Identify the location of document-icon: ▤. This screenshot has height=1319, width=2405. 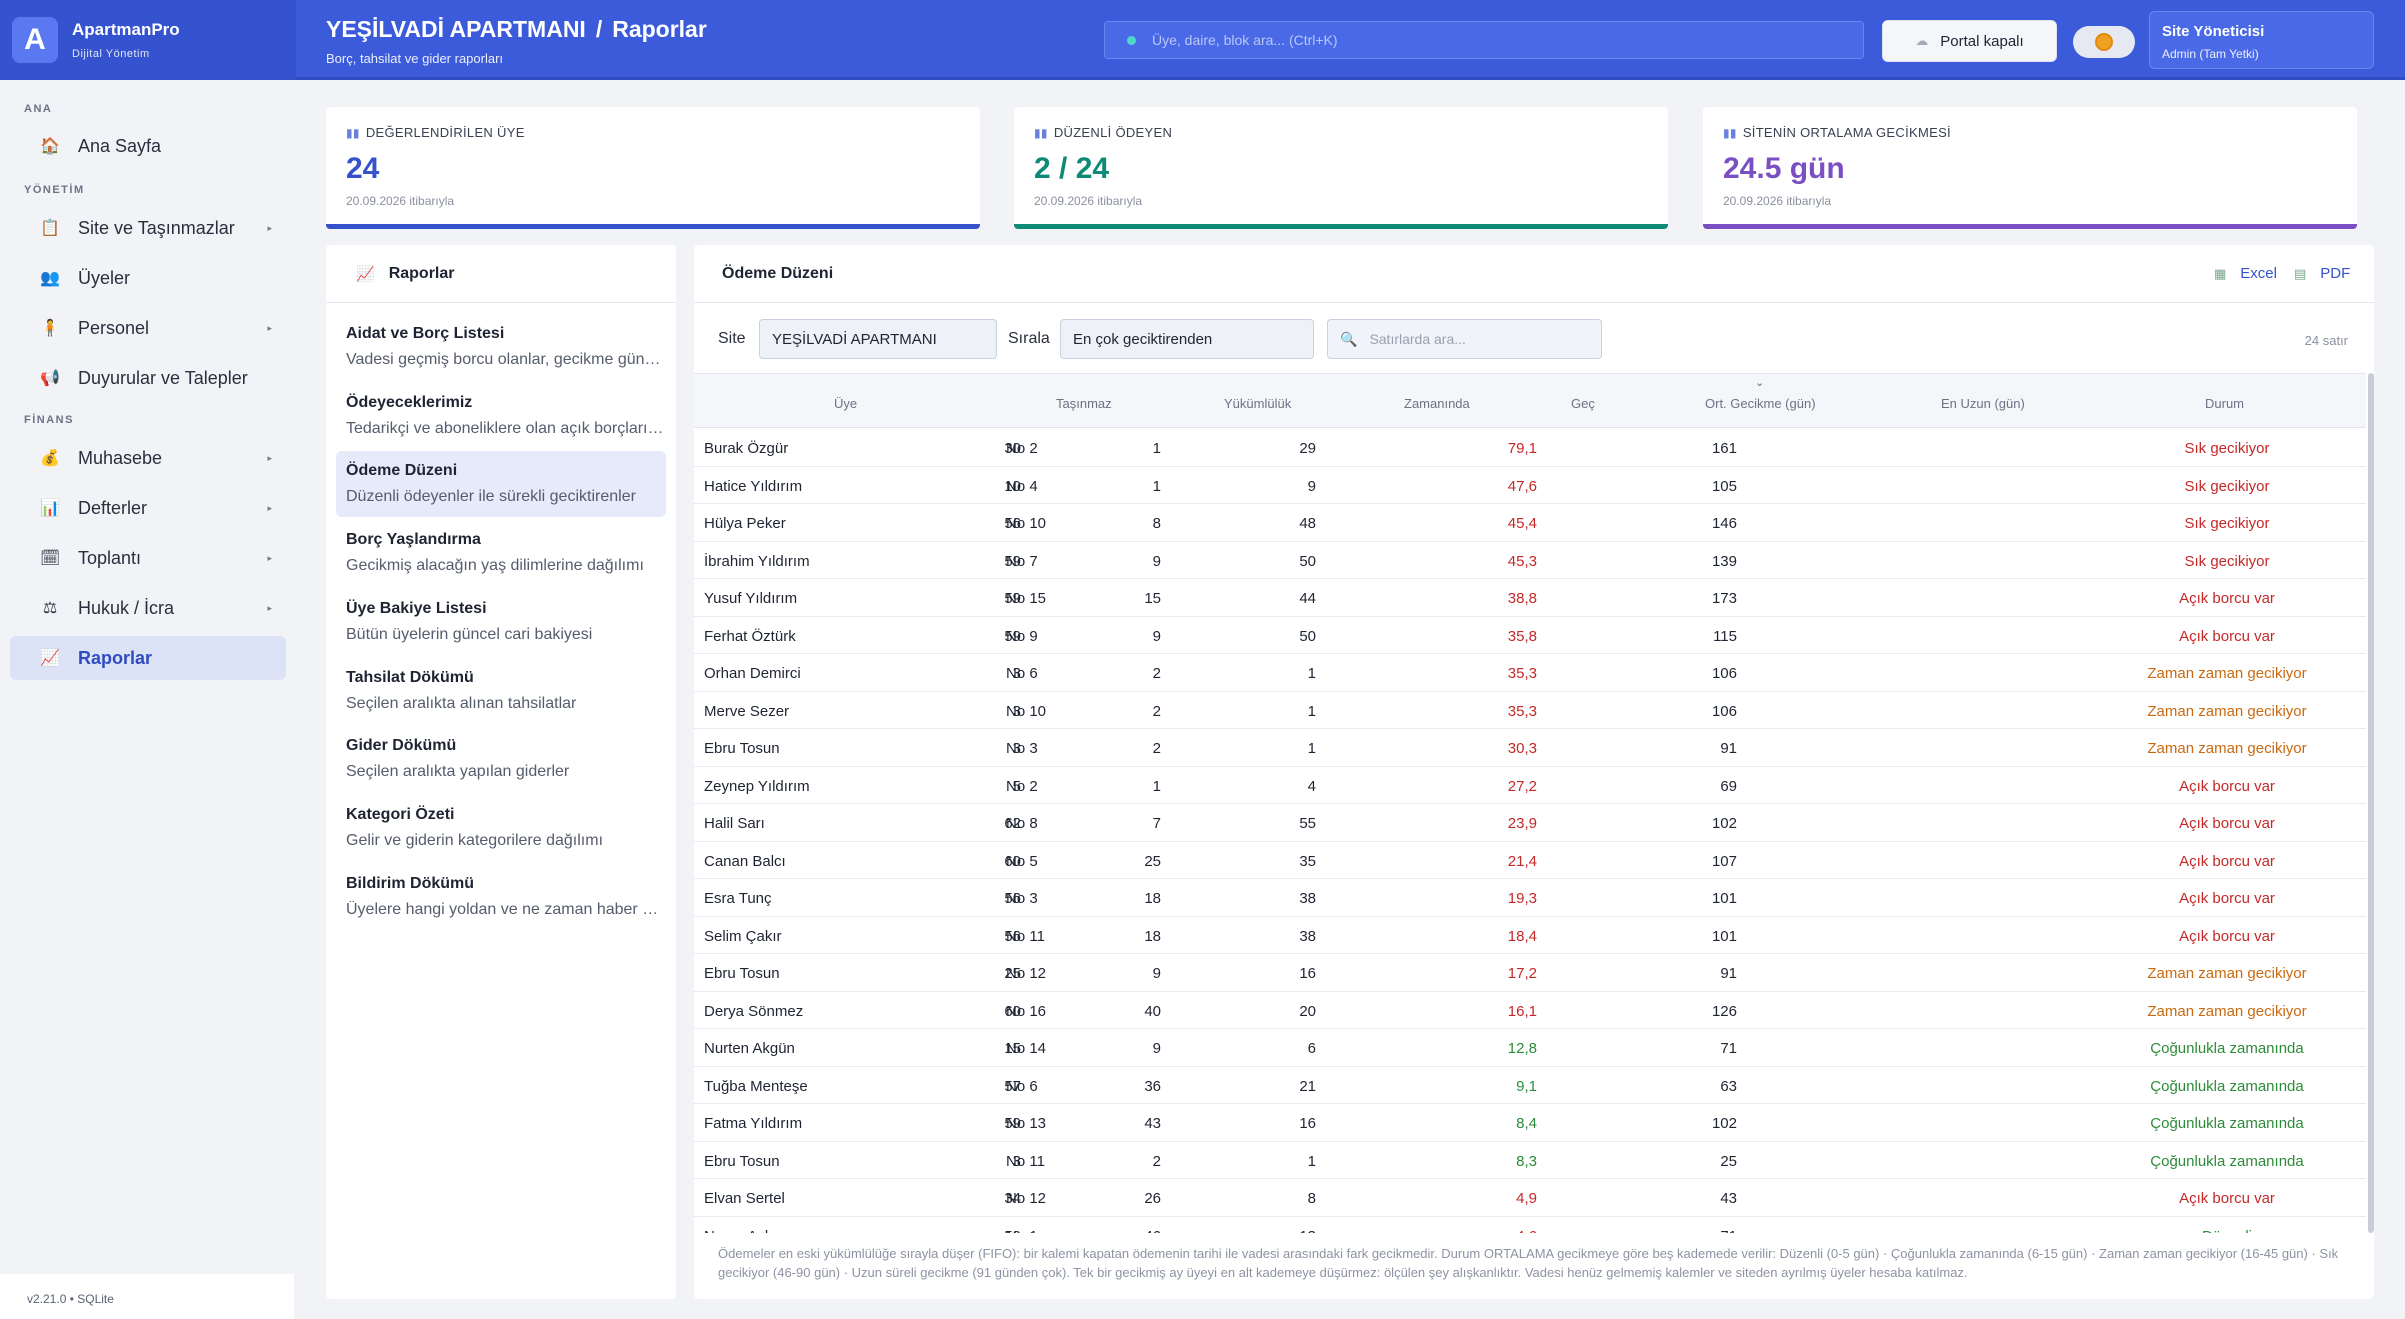
(2300, 273).